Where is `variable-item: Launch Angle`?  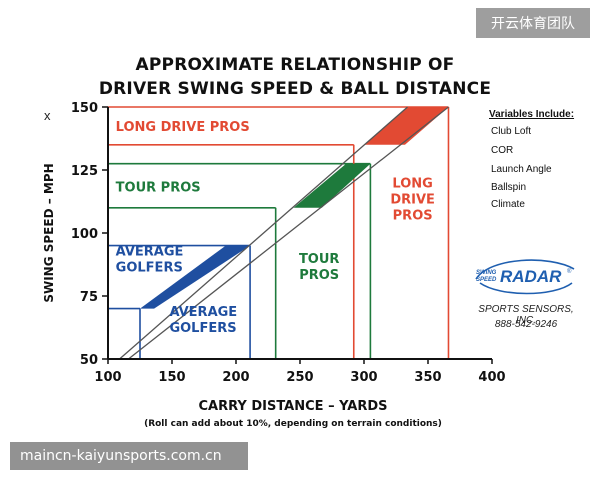
variable-item: Launch Angle is located at coordinates (521, 169).